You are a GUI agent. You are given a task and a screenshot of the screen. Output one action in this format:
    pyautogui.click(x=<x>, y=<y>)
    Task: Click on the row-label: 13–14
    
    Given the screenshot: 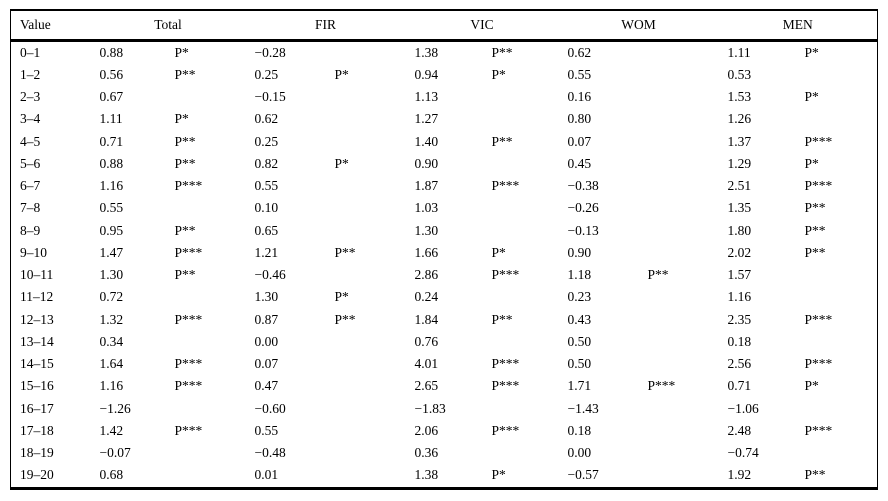 What is the action you would take?
    pyautogui.click(x=37, y=341)
    